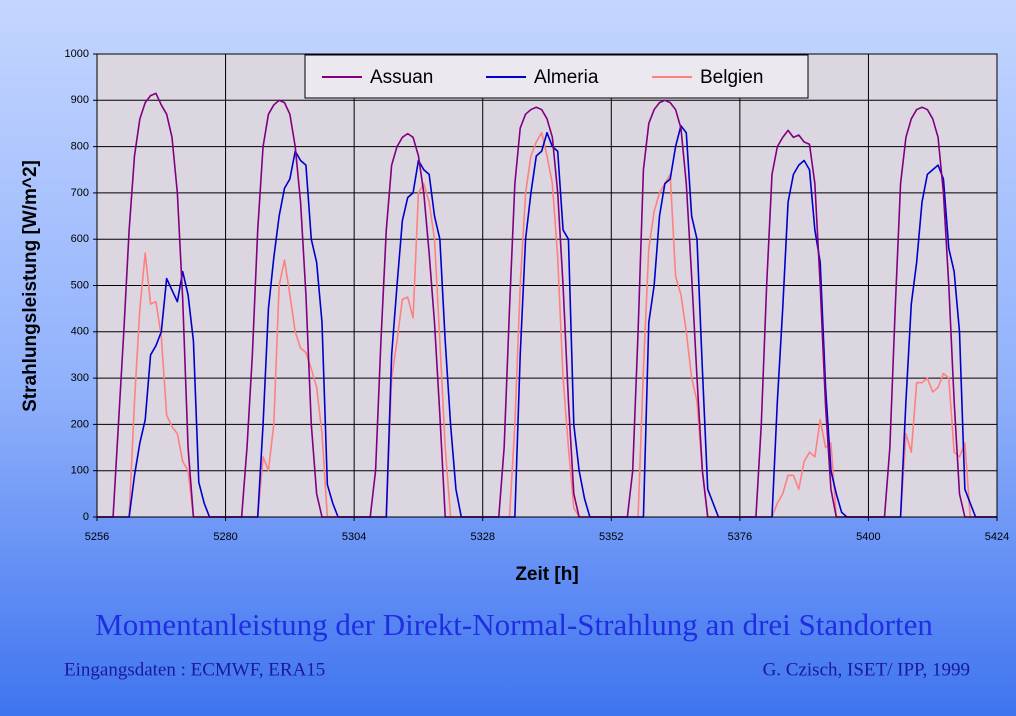  Describe the element at coordinates (80, 193) in the screenshot. I see `y-tick-label: 700` at that location.